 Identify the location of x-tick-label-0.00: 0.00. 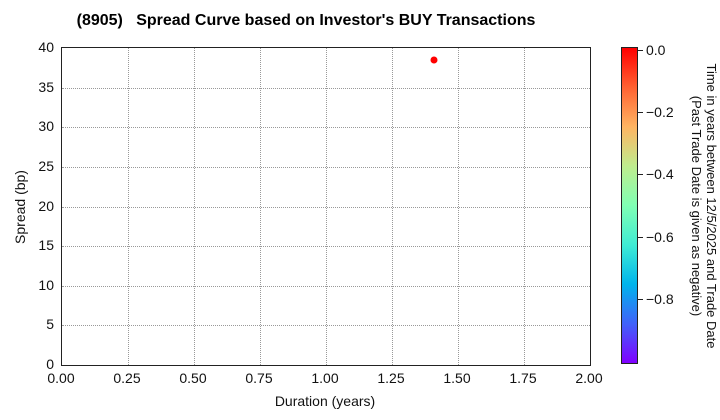
(61, 378).